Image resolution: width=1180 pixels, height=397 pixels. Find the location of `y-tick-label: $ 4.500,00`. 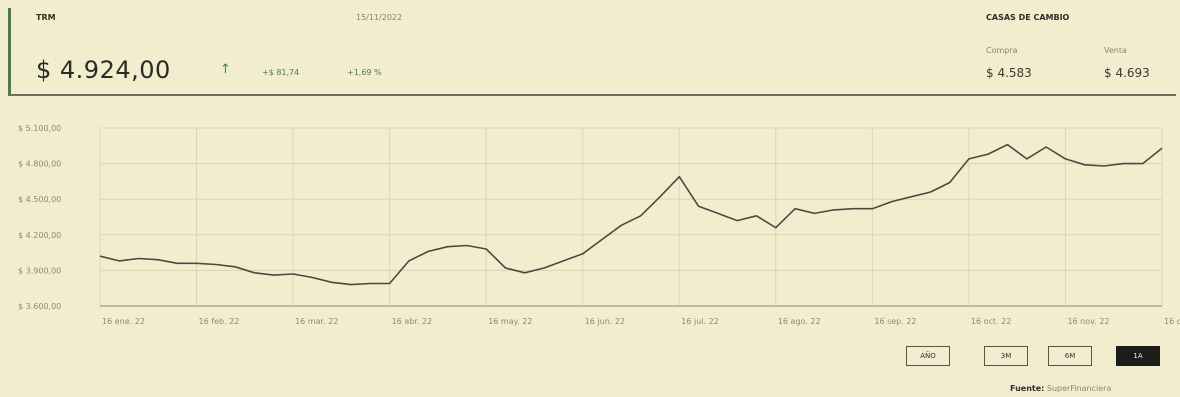

y-tick-label: $ 4.500,00 is located at coordinates (39, 199).